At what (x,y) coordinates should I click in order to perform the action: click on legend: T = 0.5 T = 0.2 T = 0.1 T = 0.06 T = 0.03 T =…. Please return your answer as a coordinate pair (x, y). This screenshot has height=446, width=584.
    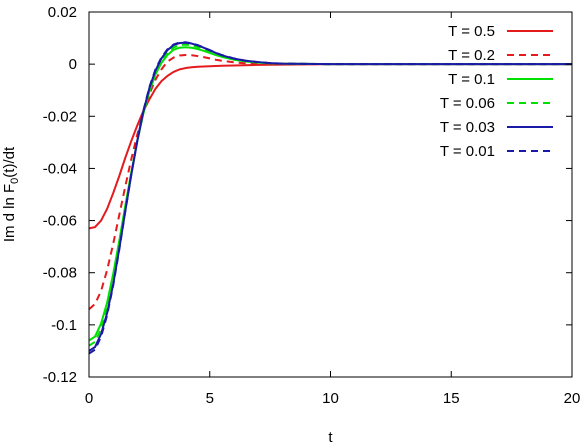
    Looking at the image, I should click on (496, 91).